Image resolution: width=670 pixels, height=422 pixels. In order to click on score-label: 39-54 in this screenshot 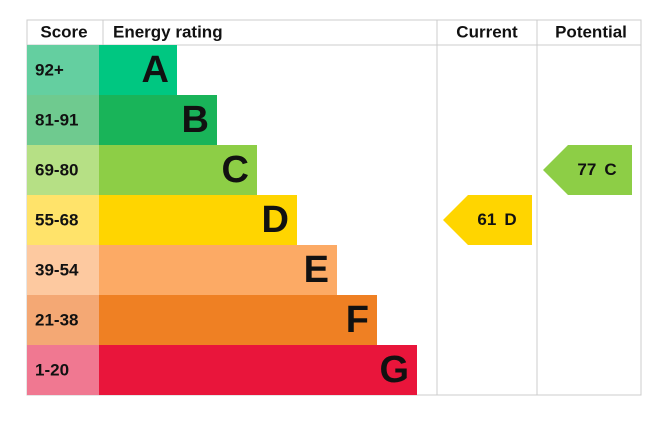, I will do `click(57, 269)`.